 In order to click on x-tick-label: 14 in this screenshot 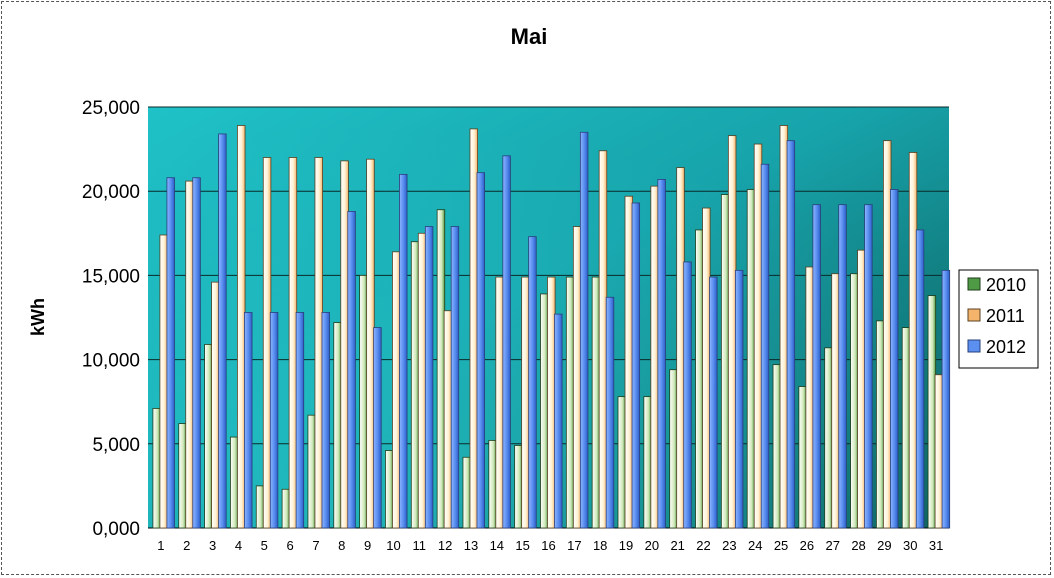, I will do `click(497, 545)`.